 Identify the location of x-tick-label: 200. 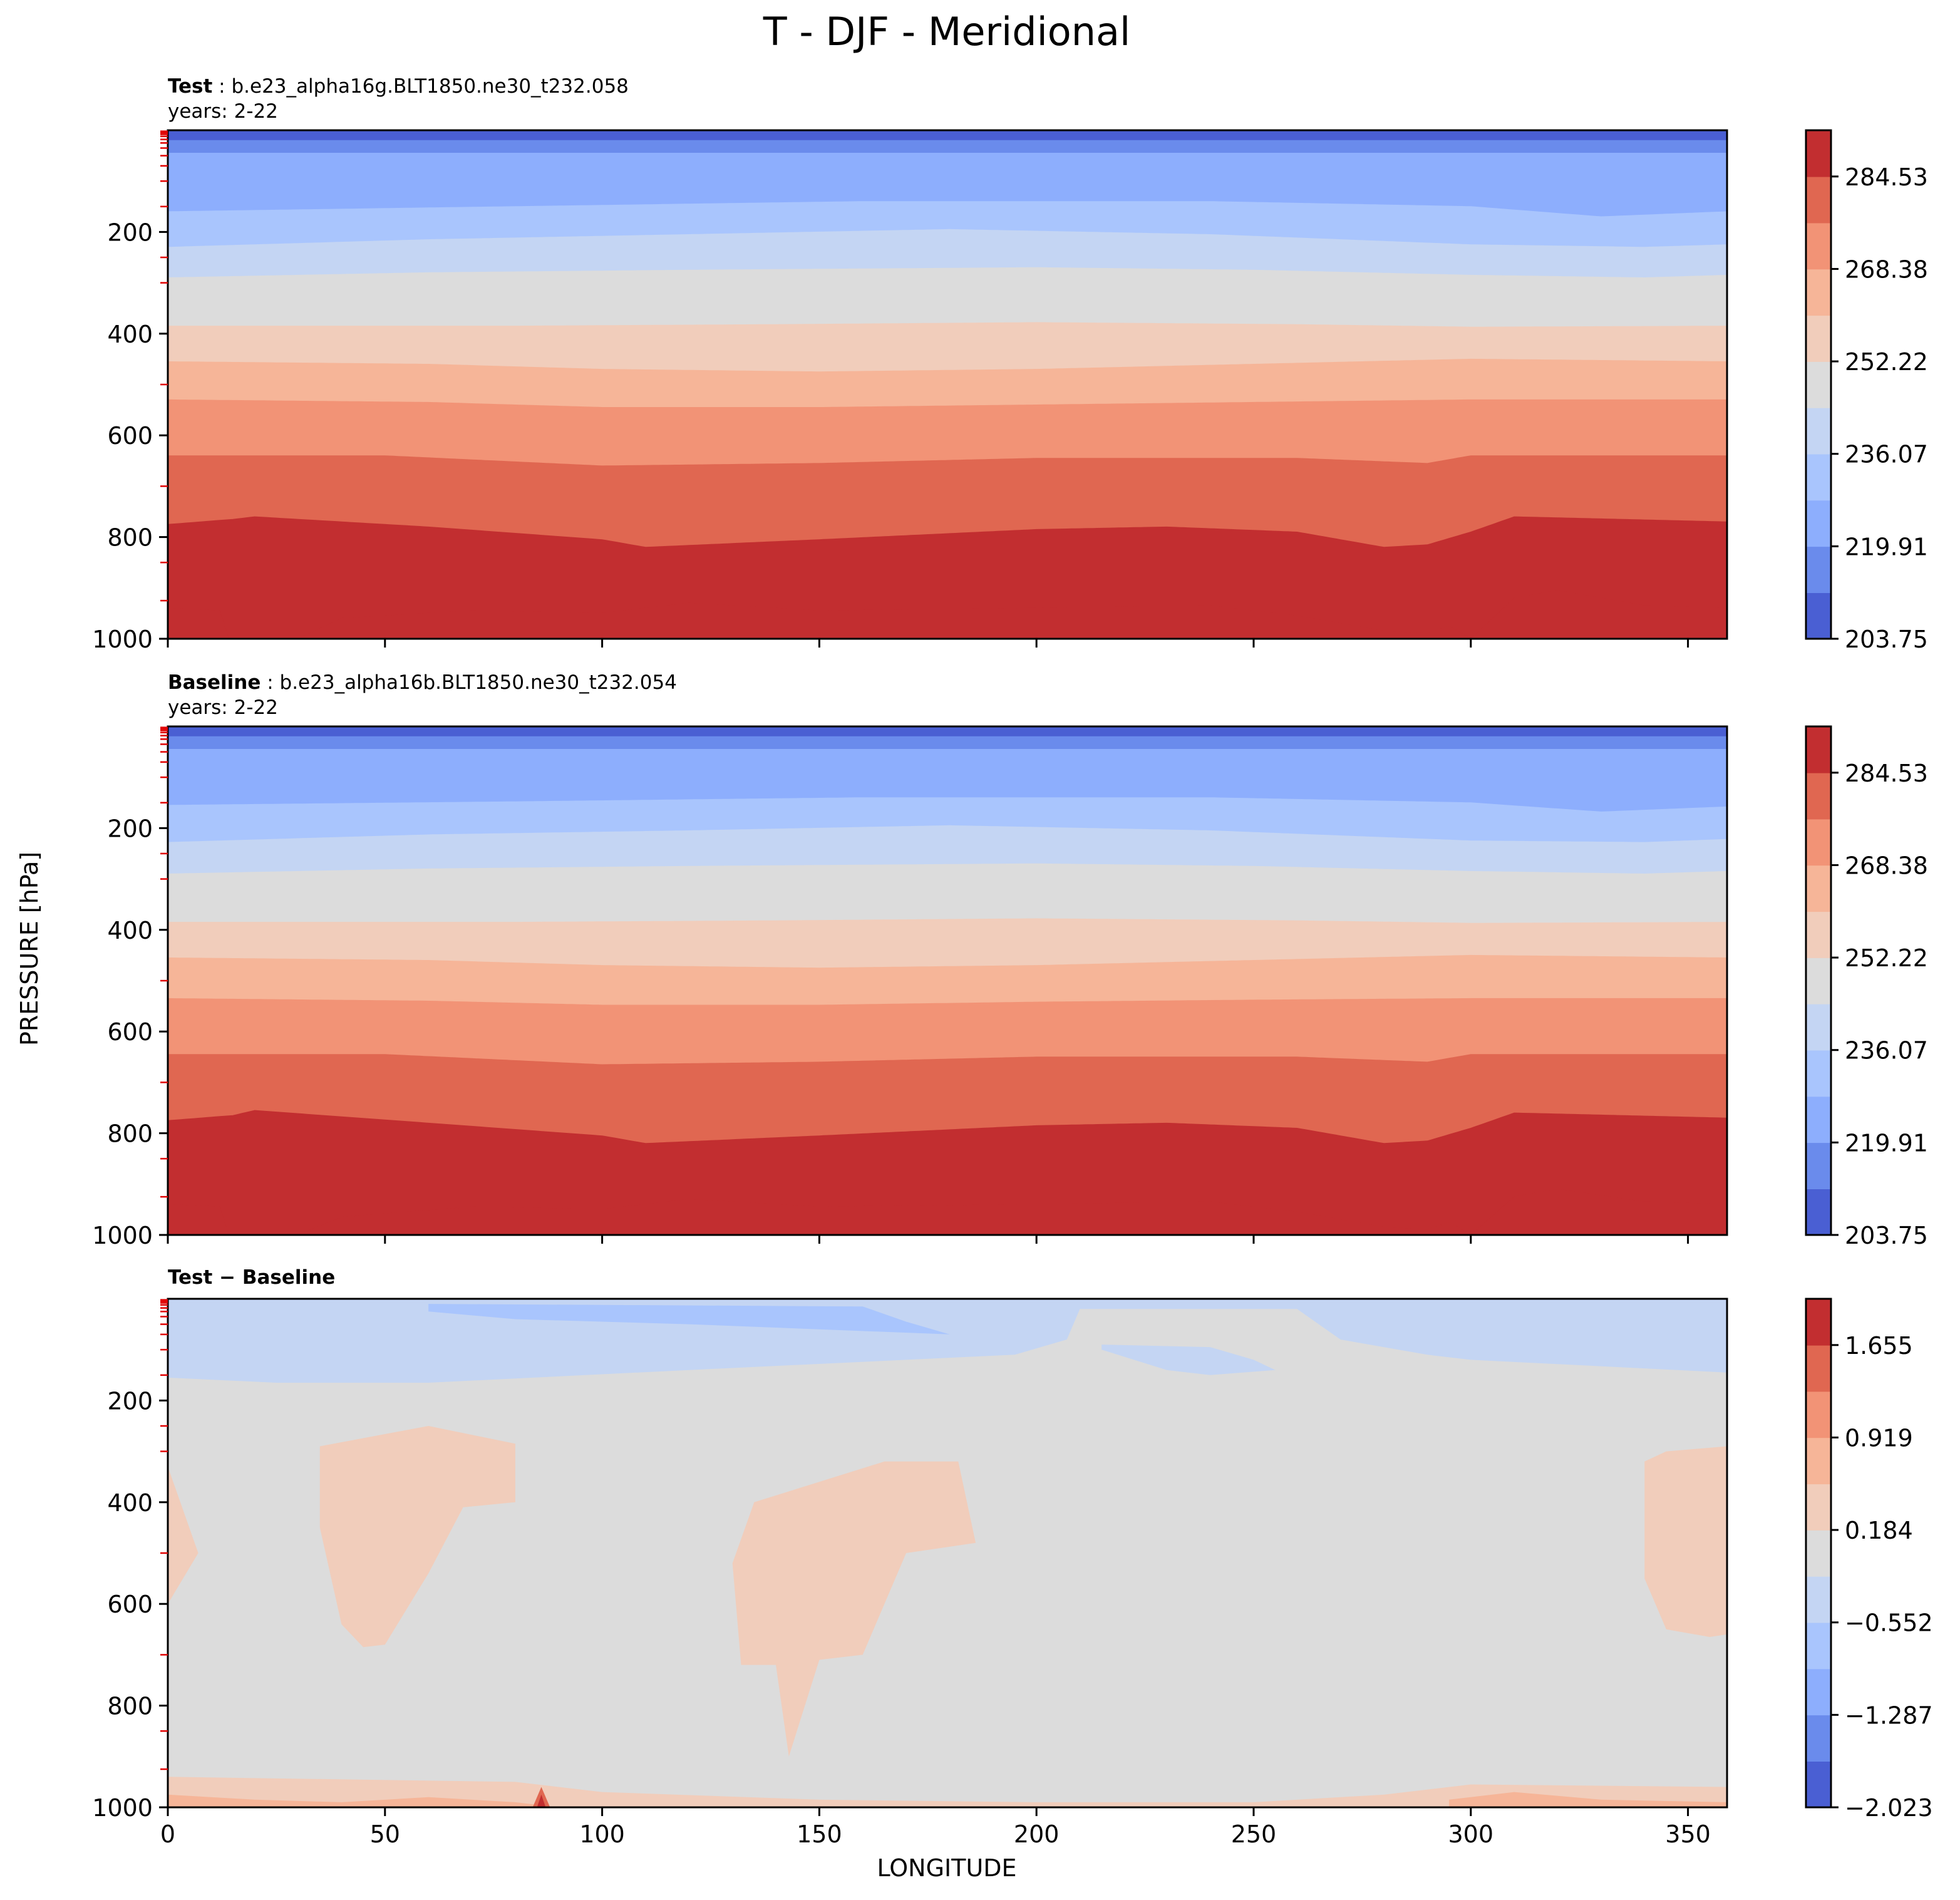
(1037, 1834).